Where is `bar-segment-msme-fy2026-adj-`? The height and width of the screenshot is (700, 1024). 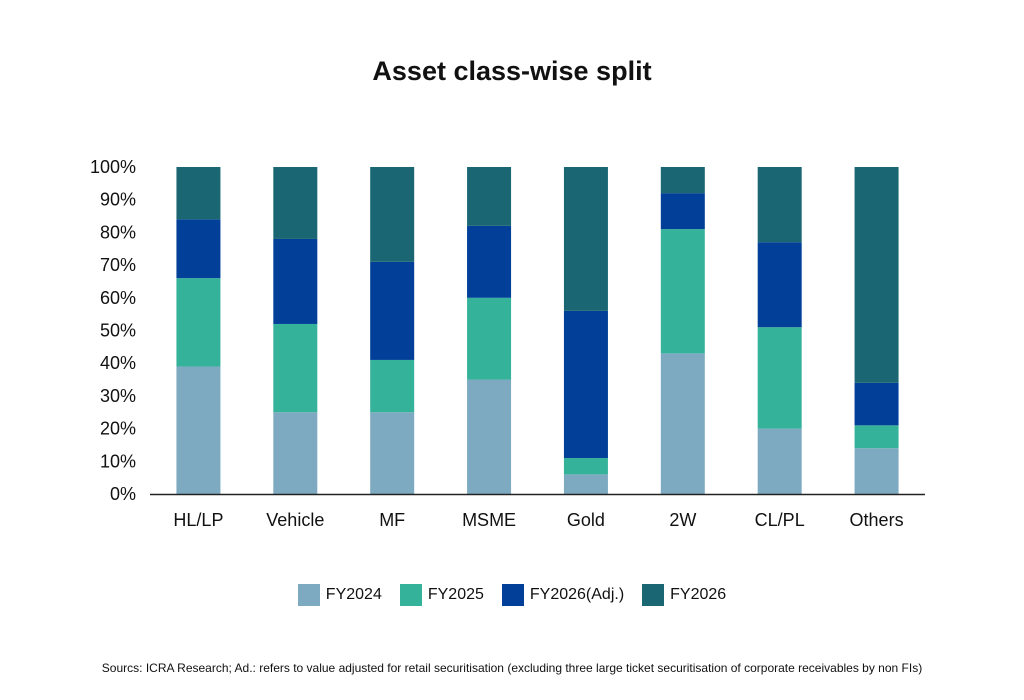 bar-segment-msme-fy2026-adj- is located at coordinates (489, 261).